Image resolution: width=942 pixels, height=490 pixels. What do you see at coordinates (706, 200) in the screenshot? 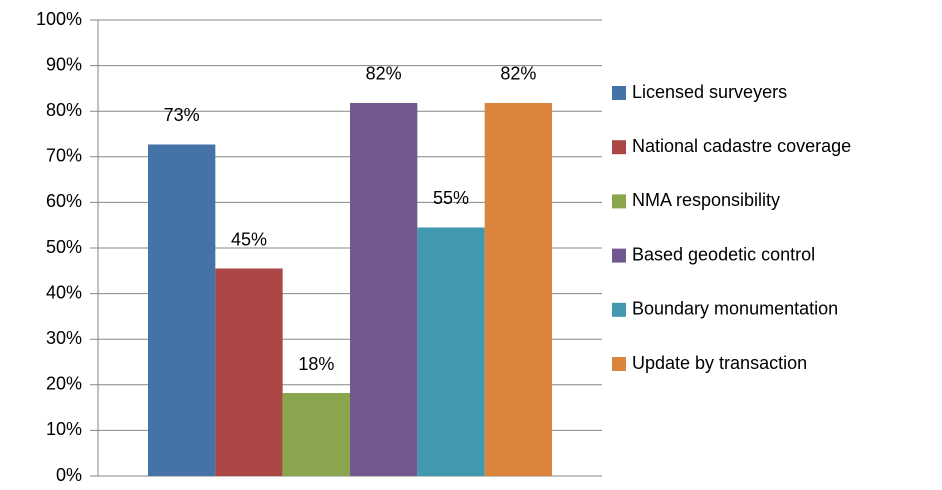
I see `legend-label: NMA responsibility` at bounding box center [706, 200].